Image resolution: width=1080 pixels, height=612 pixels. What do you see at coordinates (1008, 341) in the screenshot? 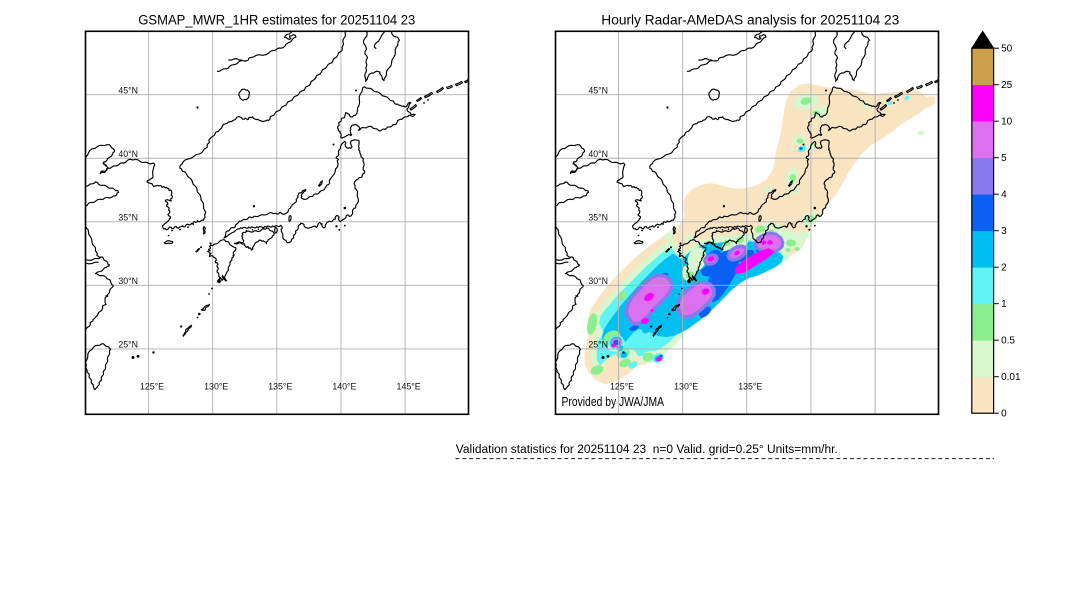
I see `svg-text: 0.5` at bounding box center [1008, 341].